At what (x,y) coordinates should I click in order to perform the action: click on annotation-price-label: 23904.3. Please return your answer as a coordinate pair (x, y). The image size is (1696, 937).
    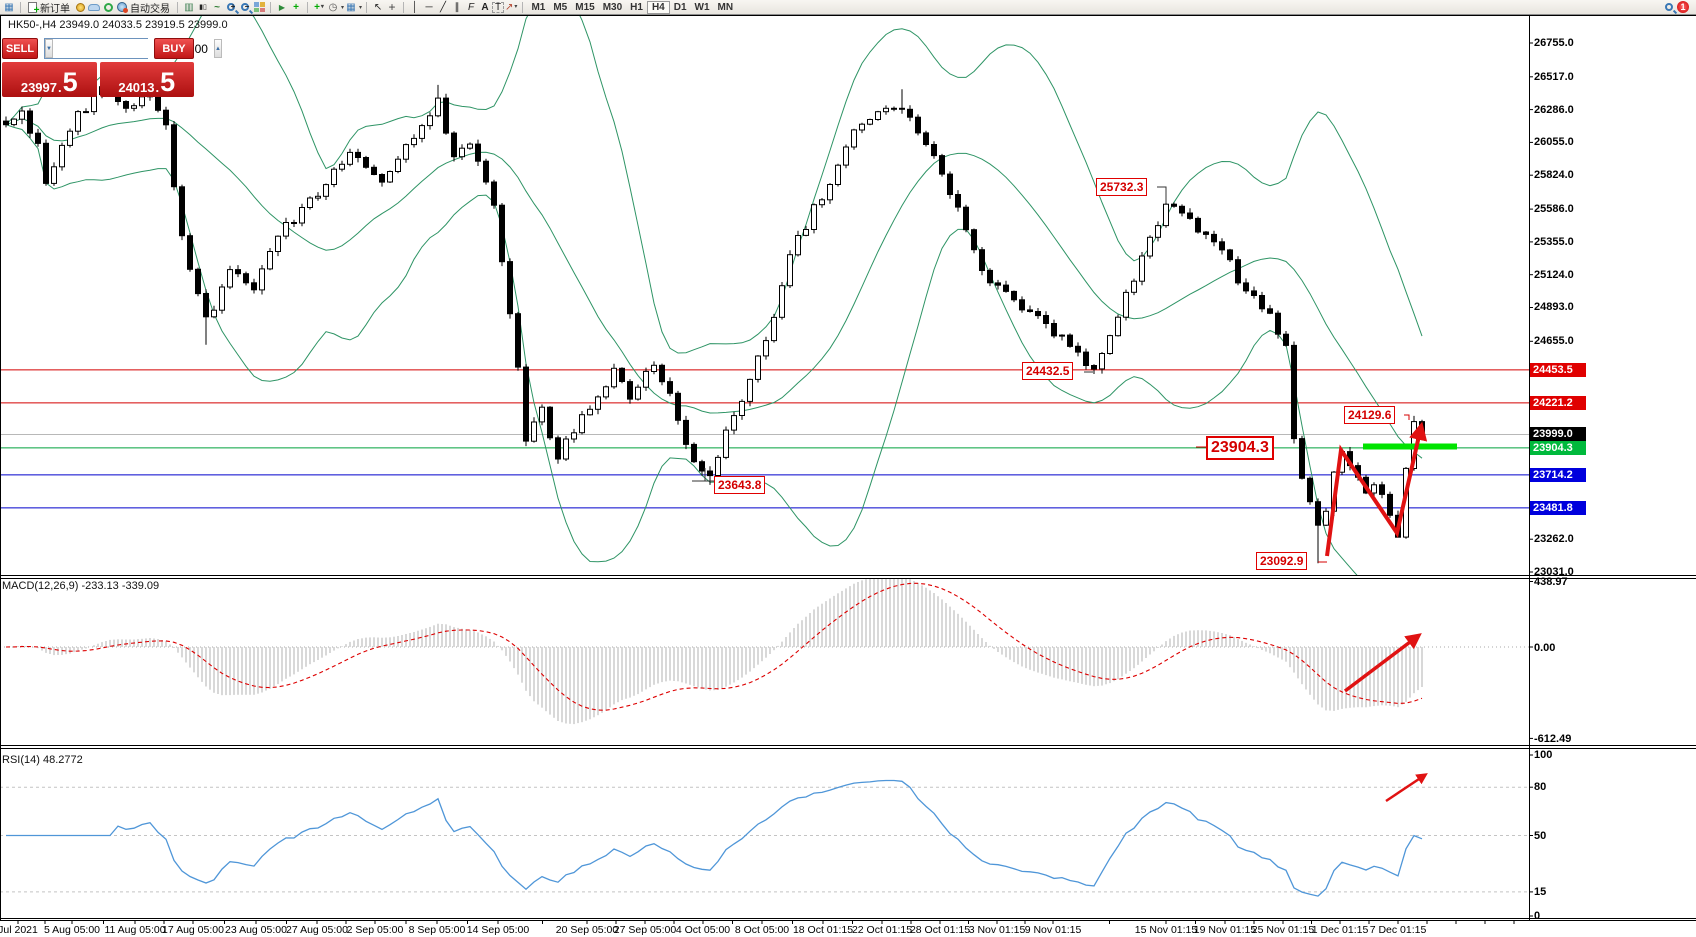
    Looking at the image, I should click on (1240, 448).